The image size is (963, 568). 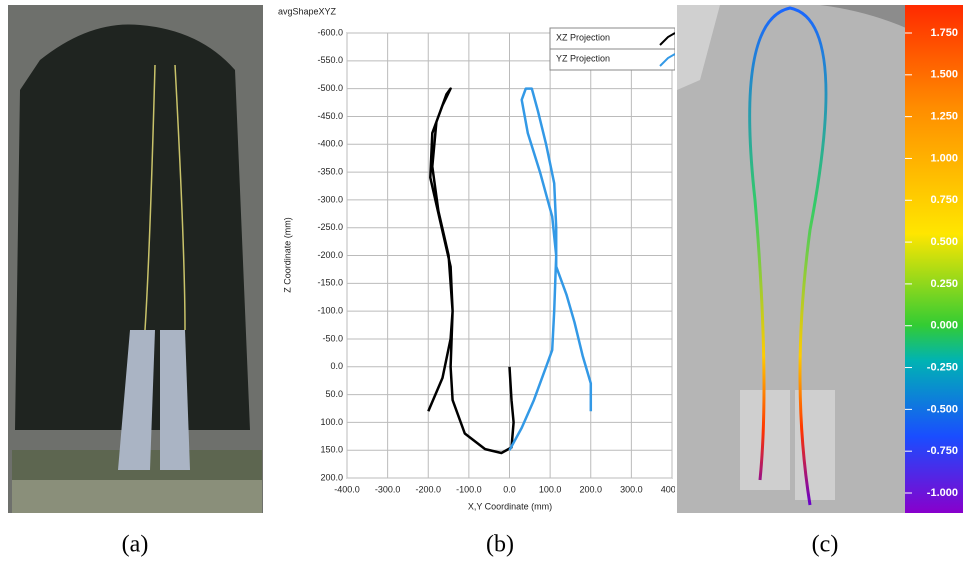 I want to click on x-tick-label: 200.0, so click(x=590, y=489).